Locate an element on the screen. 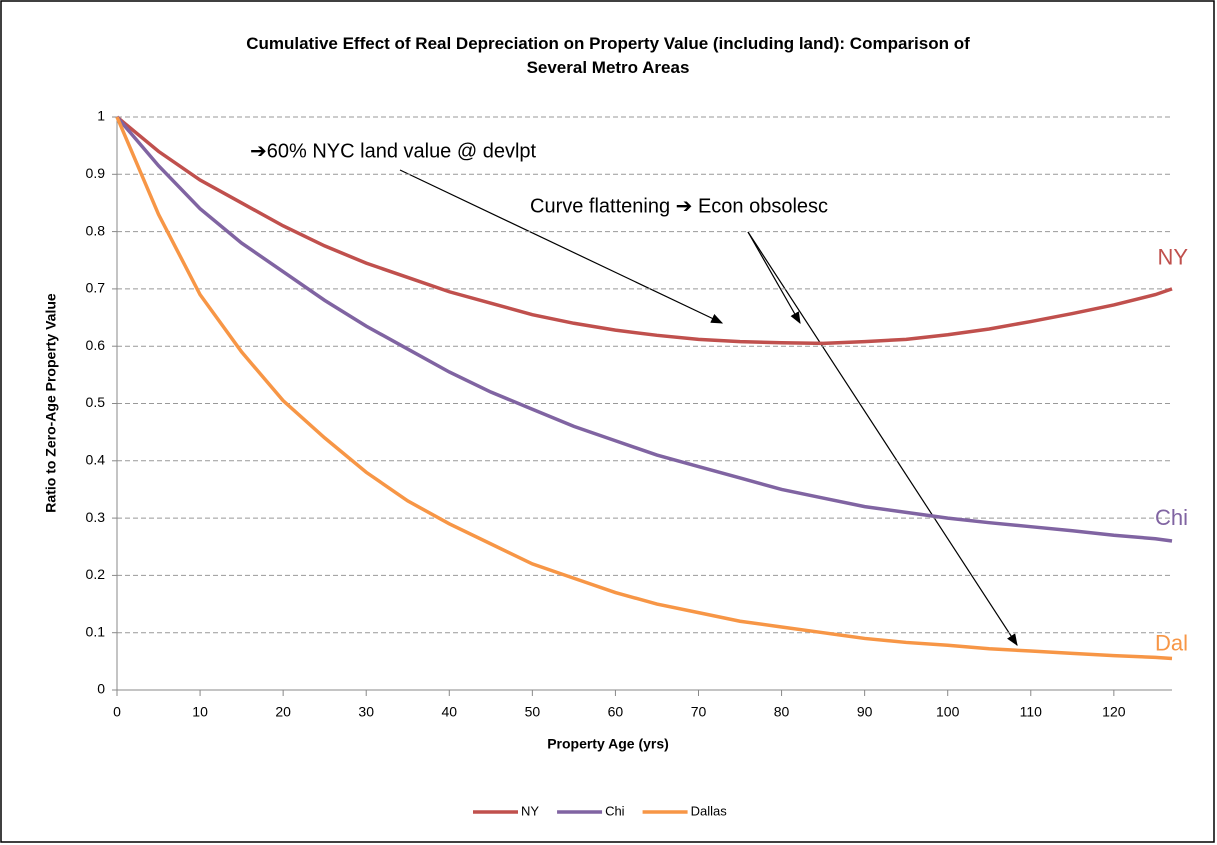 This screenshot has width=1217, height=845. x-tick-label: 70 is located at coordinates (699, 712).